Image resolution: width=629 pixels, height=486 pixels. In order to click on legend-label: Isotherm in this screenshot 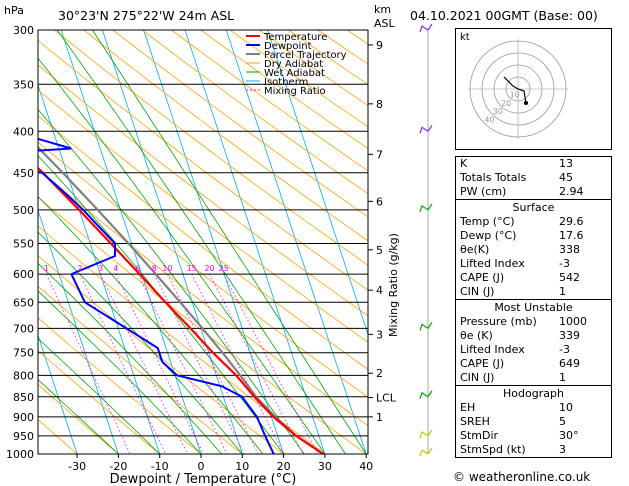, I will do `click(286, 82)`.